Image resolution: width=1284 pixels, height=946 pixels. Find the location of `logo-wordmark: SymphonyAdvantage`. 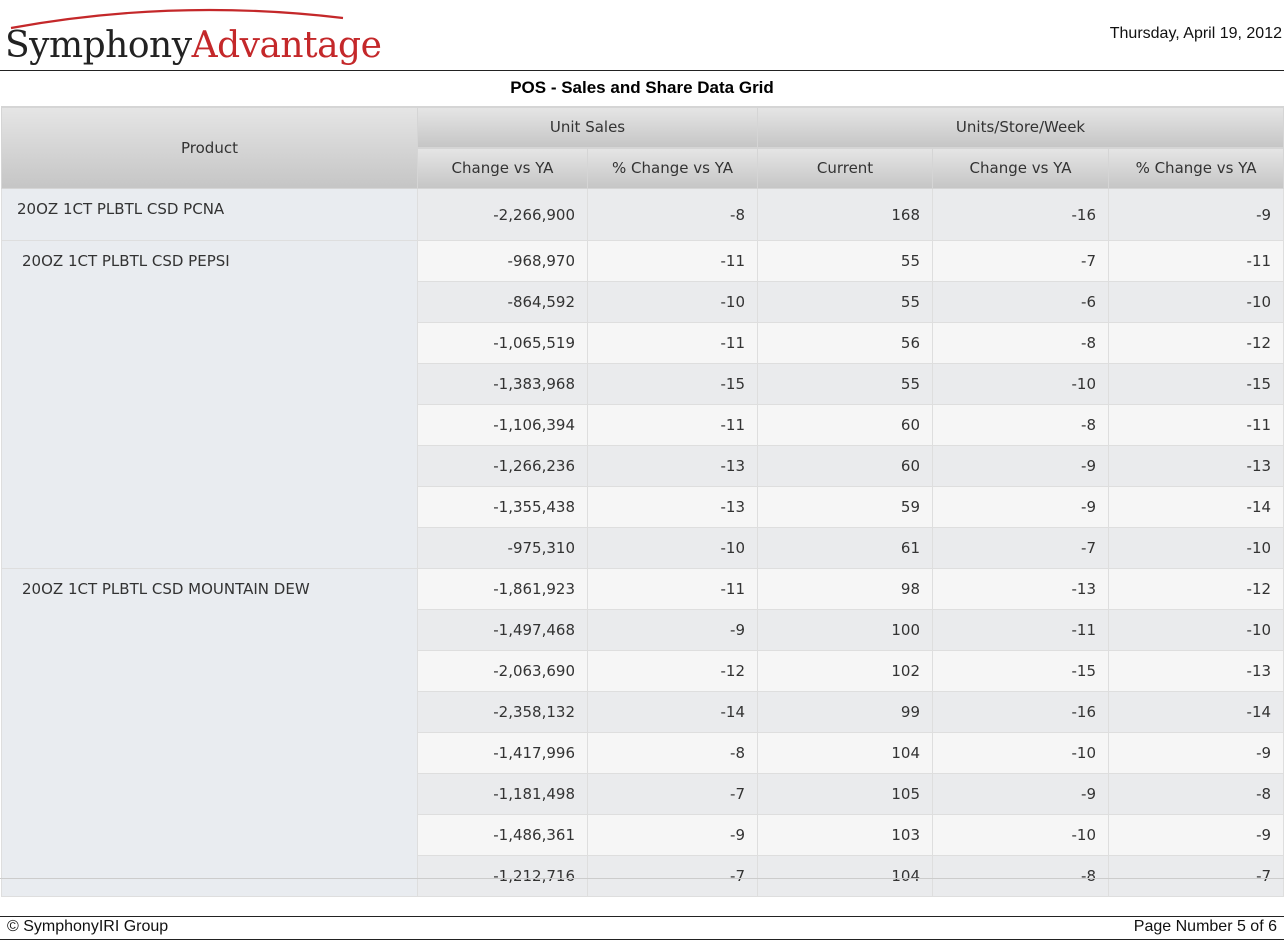

logo-wordmark: SymphonyAdvantage is located at coordinates (193, 46).